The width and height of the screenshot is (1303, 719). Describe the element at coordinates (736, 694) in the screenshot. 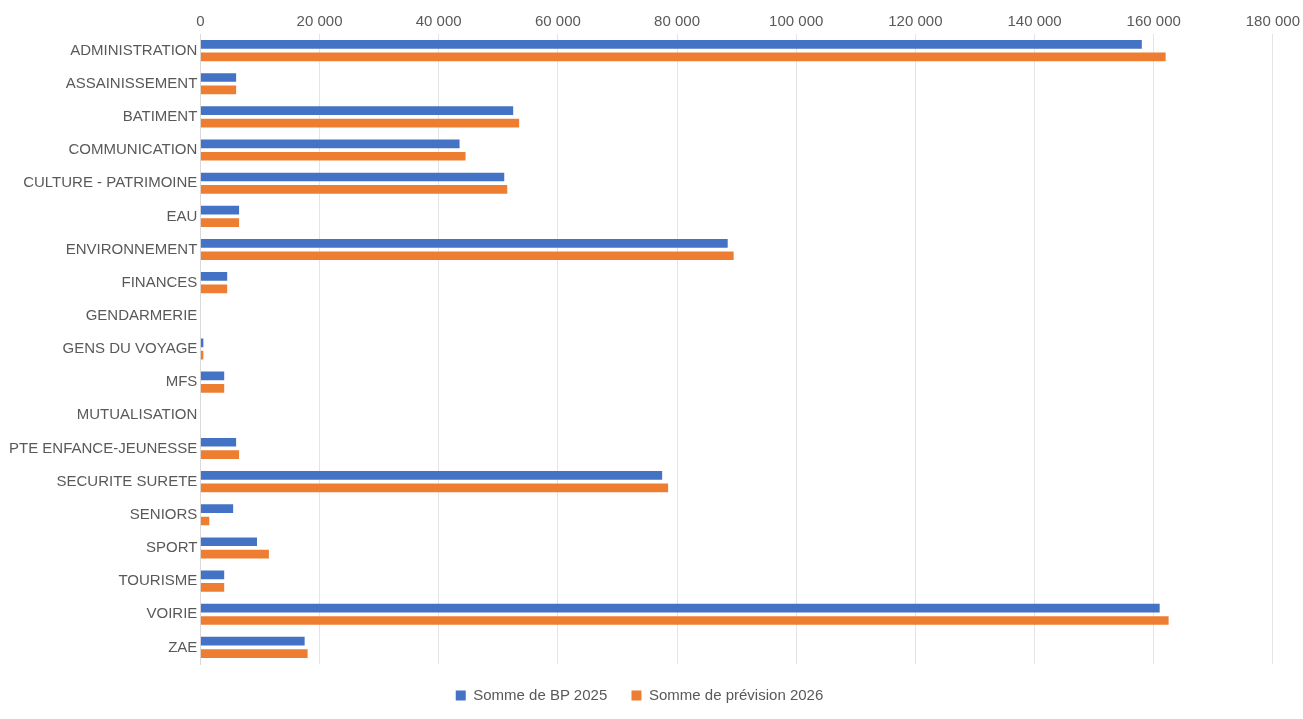

I see `legend-label: Somme de prévision 2026` at that location.